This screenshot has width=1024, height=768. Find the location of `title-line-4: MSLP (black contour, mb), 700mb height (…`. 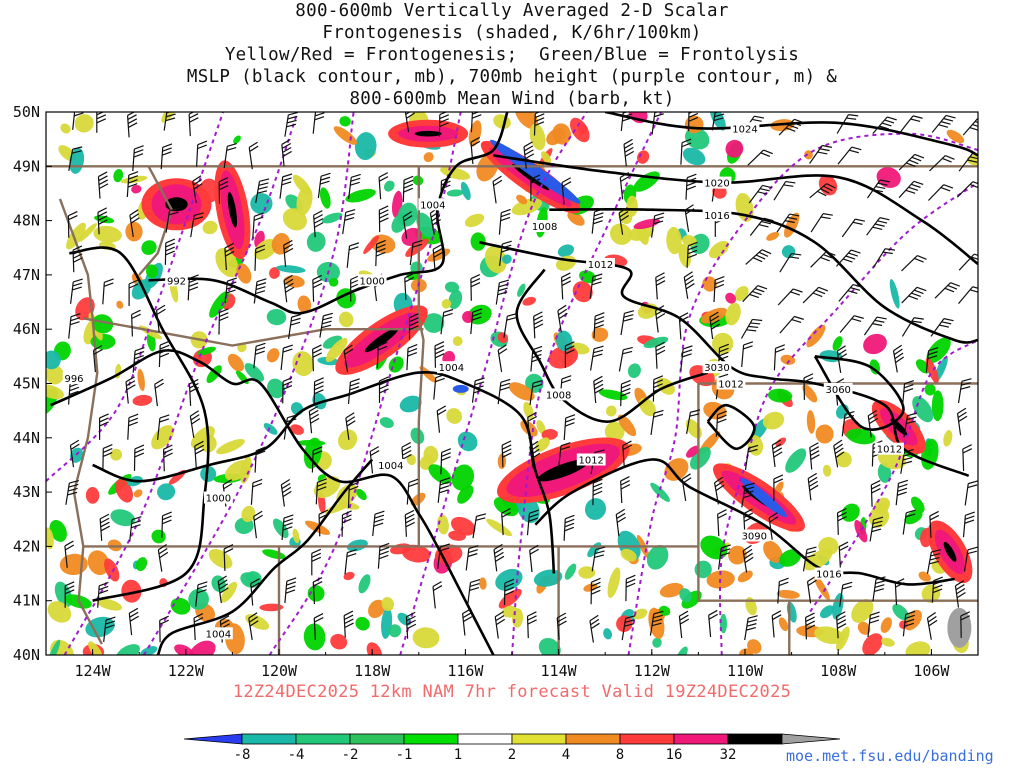

title-line-4: MSLP (black contour, mb), 700mb height (… is located at coordinates (512, 77).